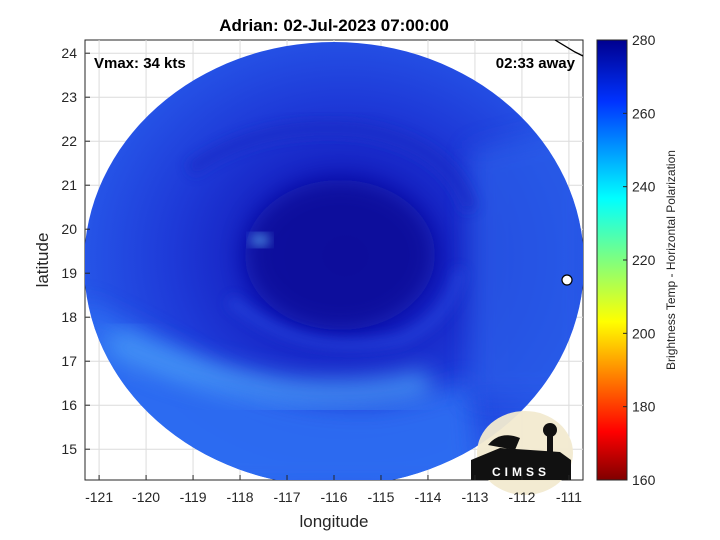  I want to click on y-axis-label: latitude, so click(42, 260).